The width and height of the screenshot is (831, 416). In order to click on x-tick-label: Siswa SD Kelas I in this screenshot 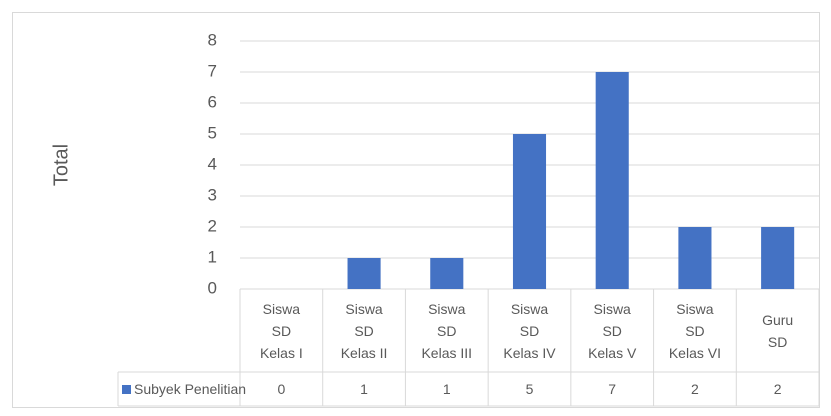, I will do `click(281, 330)`.